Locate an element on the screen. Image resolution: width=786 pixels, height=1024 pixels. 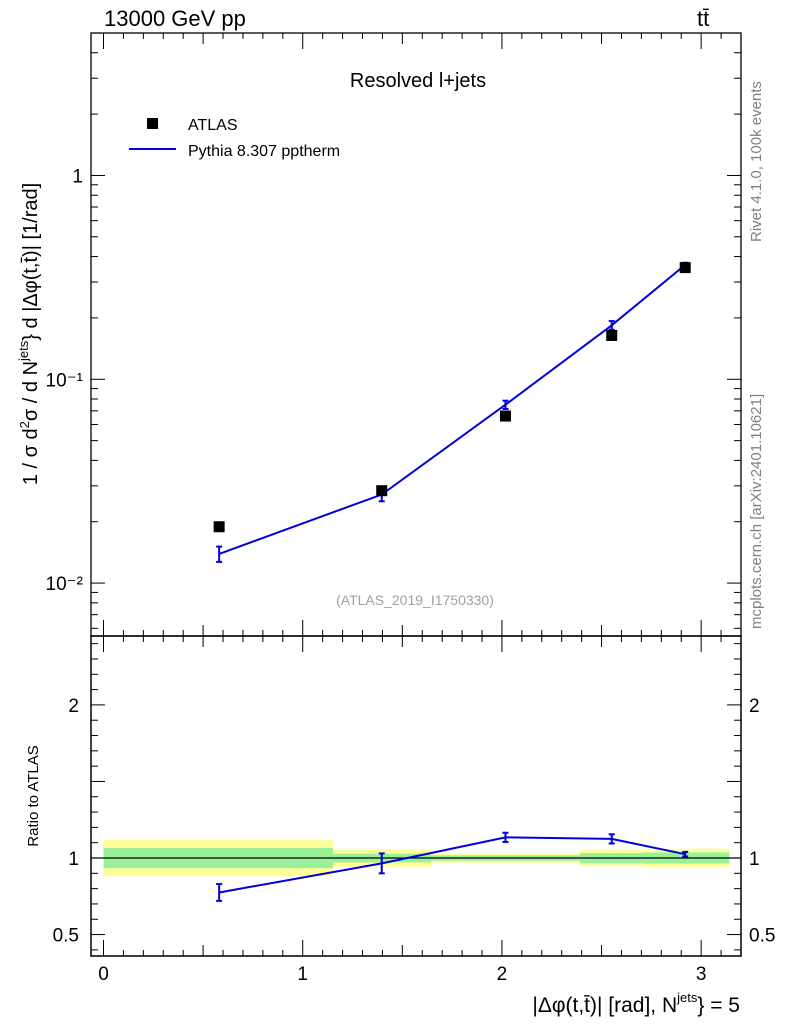
x-tick-label: 1 is located at coordinates (302, 974).